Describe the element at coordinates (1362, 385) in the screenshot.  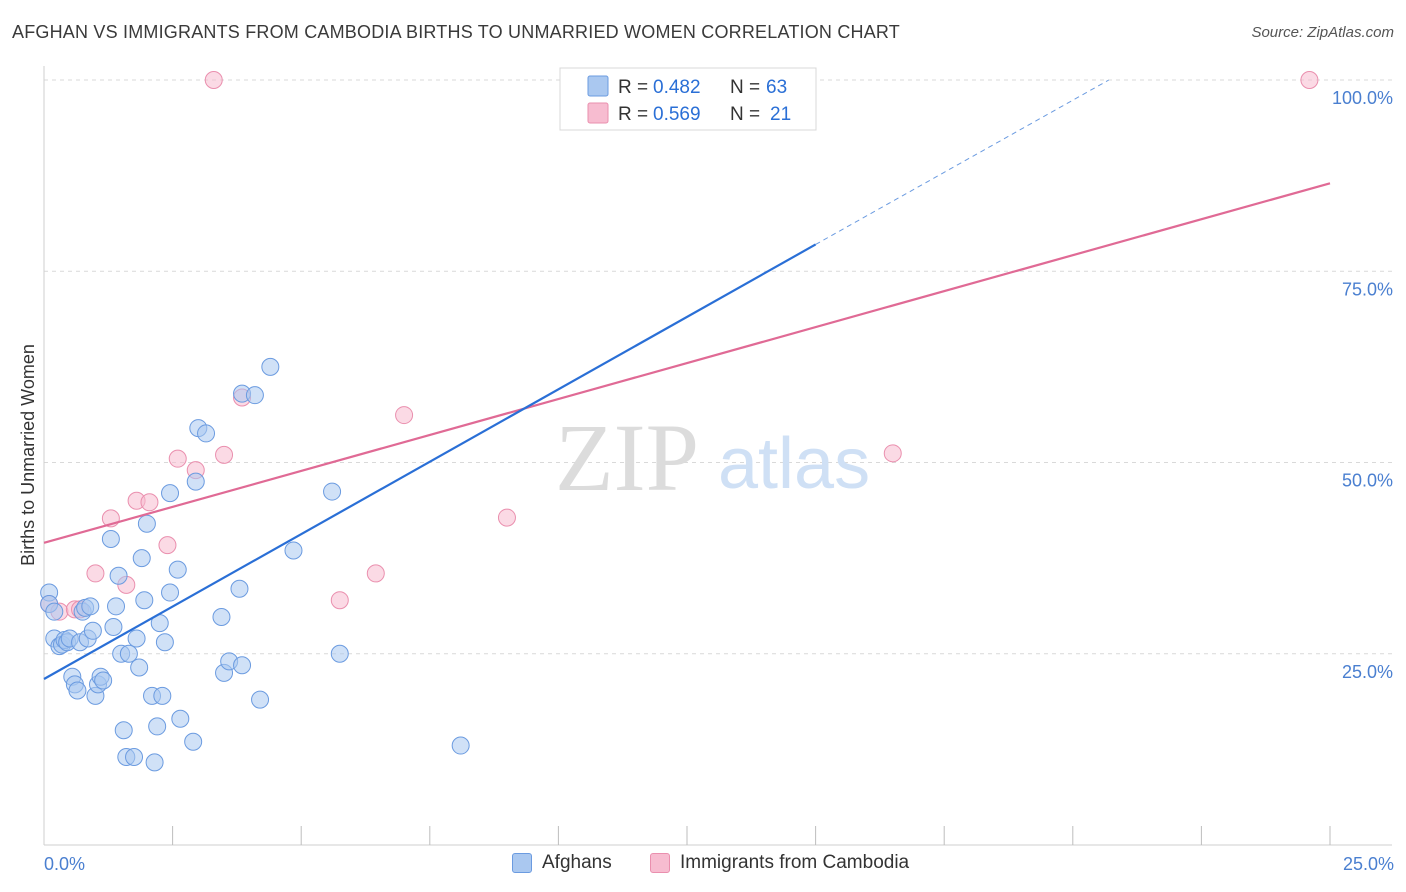
I see `y-tick-labels: 25.0% 50.0% 75.0% 100.0%` at that location.